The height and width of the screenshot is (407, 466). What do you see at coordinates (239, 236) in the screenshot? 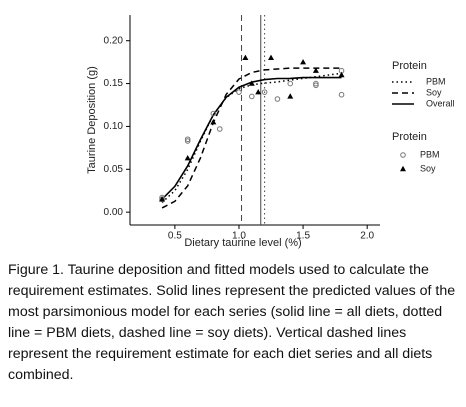
I see `x-tick-label: 1.0` at bounding box center [239, 236].